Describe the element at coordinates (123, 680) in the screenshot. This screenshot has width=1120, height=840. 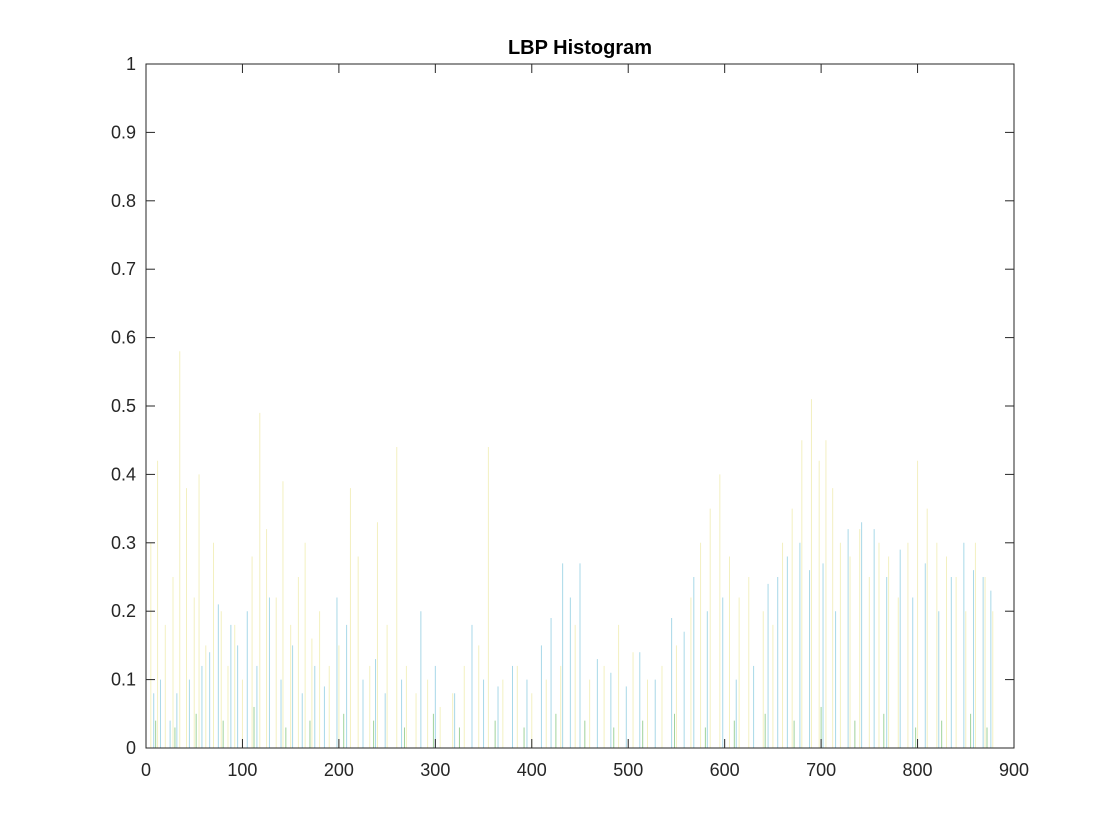
I see `y-tick-label: 0.1` at that location.